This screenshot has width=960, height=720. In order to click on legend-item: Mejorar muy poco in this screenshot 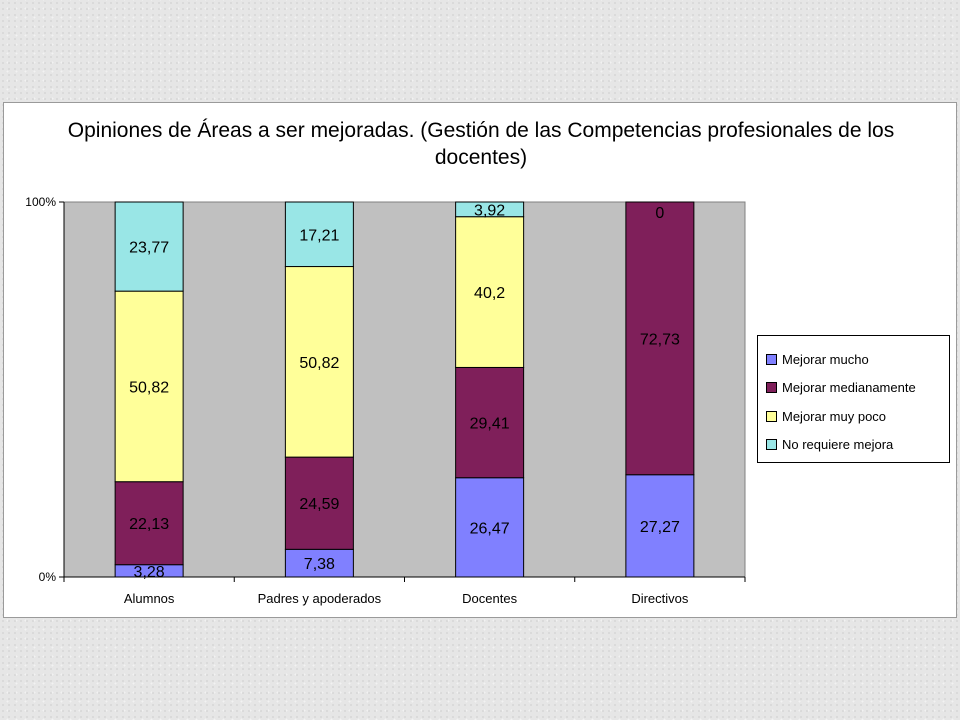, I will do `click(857, 416)`.